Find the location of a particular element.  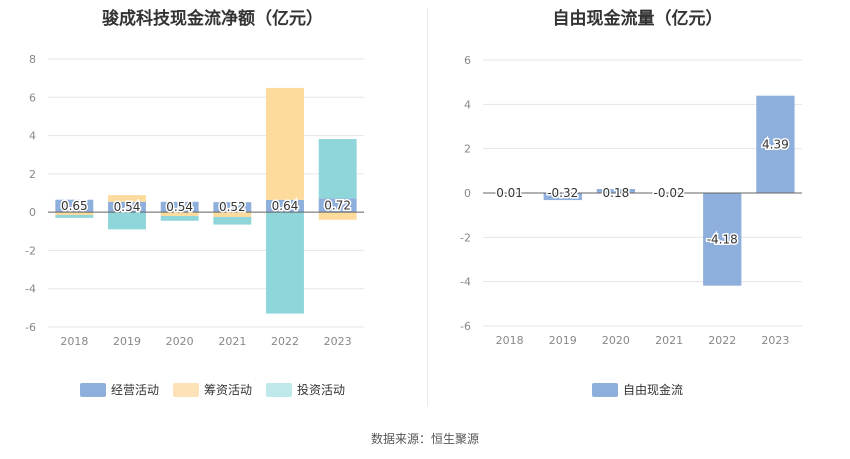

legend-item-operating: 经营活动 is located at coordinates (119, 389).